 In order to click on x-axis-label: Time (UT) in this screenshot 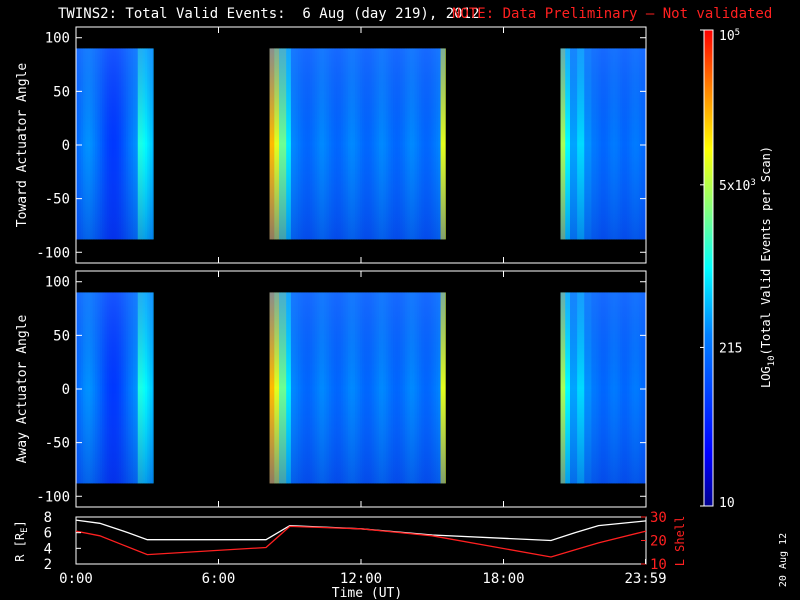, I will do `click(367, 593)`.